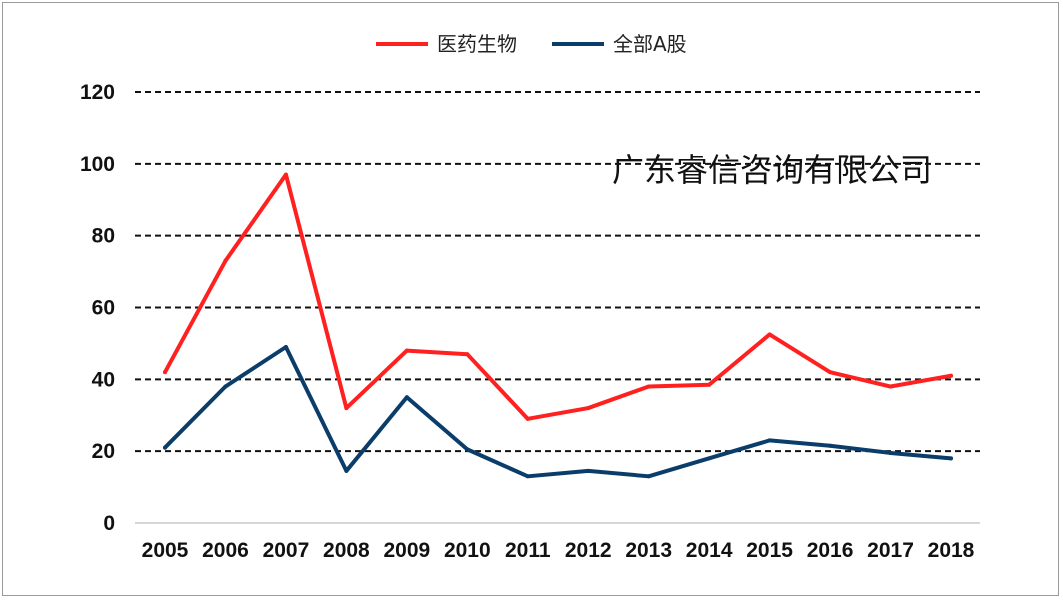 The height and width of the screenshot is (600, 1063). What do you see at coordinates (830, 550) in the screenshot?
I see `x-tick-label: 2016` at bounding box center [830, 550].